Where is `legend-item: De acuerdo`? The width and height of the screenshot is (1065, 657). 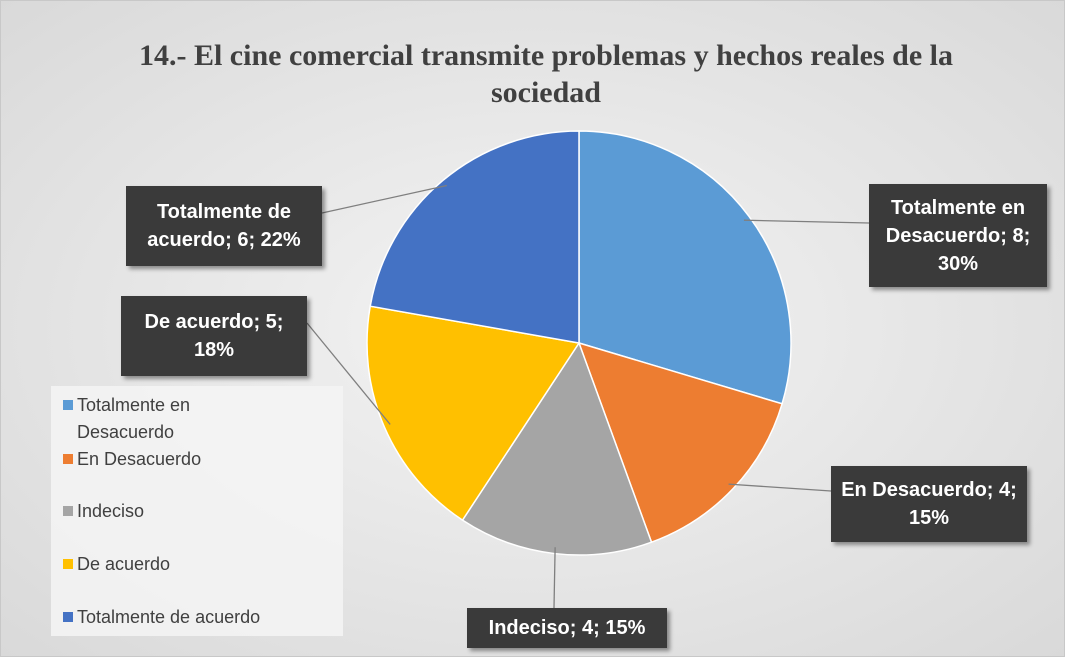 legend-item: De acuerdo is located at coordinates (200, 564).